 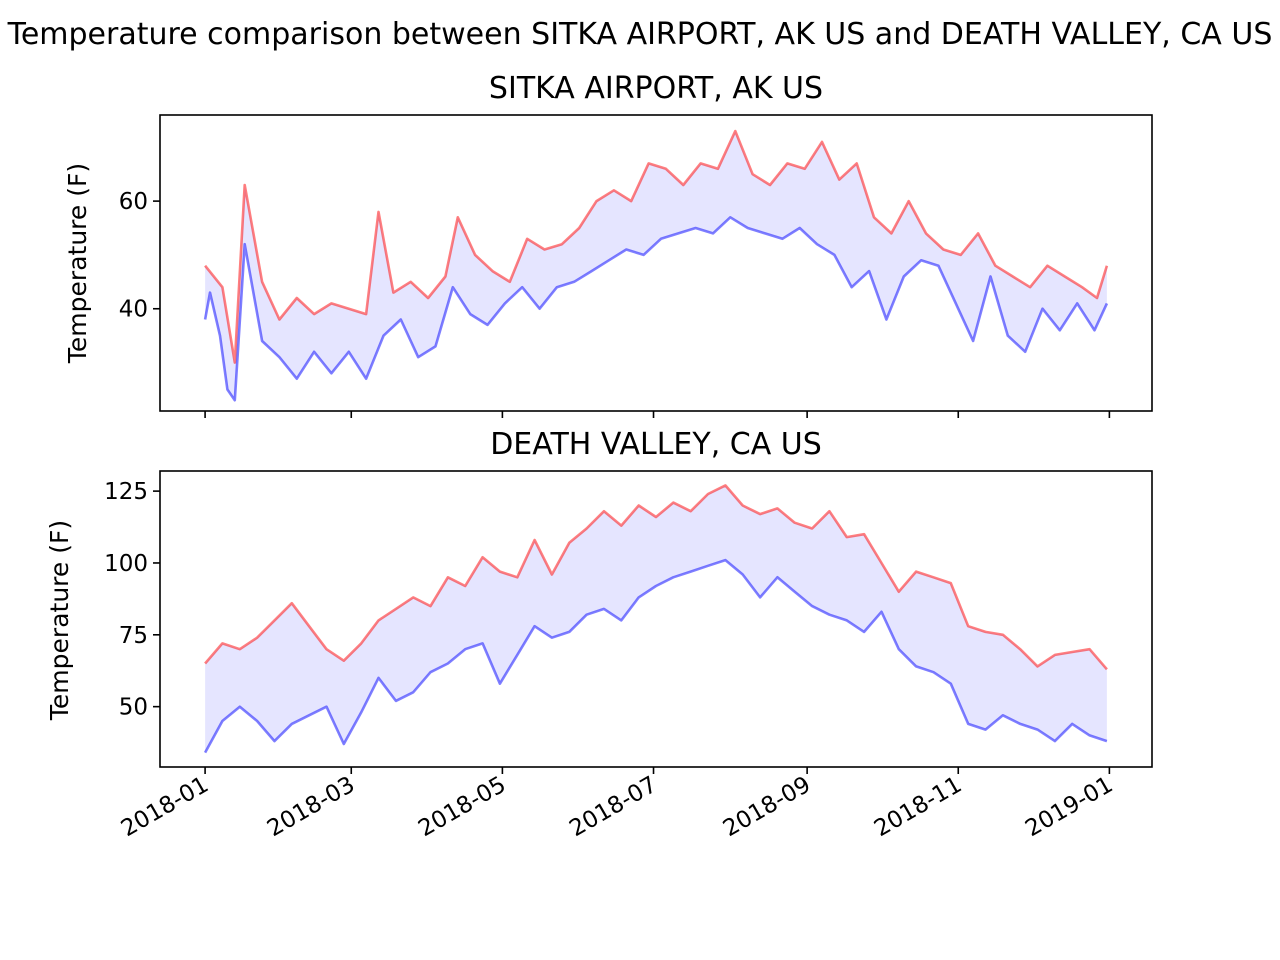 What do you see at coordinates (126, 492) in the screenshot?
I see `y-tick-label: 125` at bounding box center [126, 492].